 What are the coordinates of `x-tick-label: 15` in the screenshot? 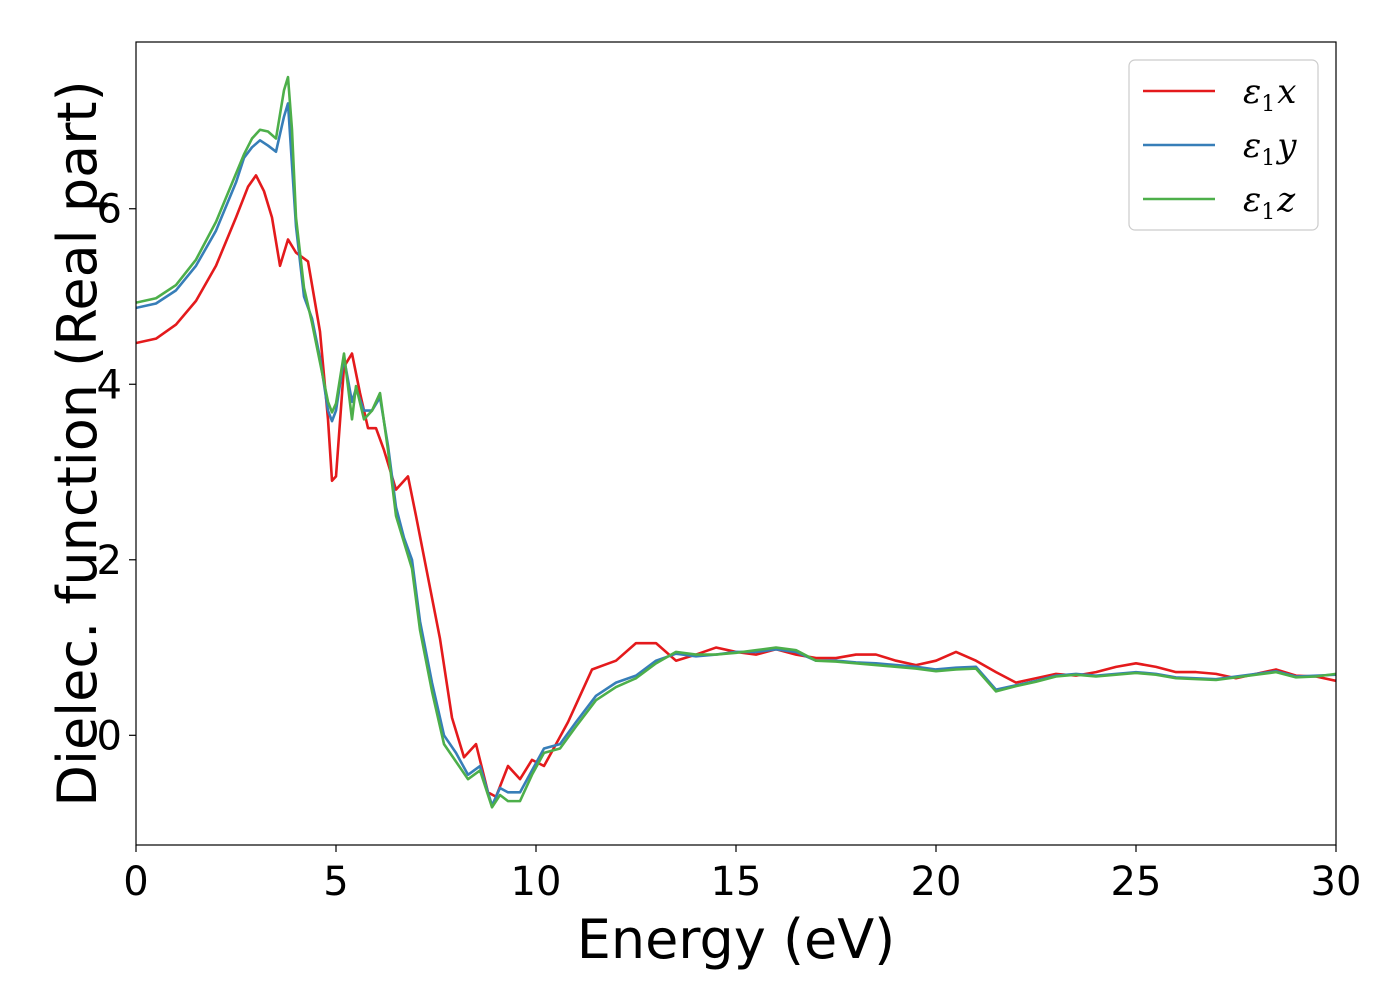 It's located at (736, 882).